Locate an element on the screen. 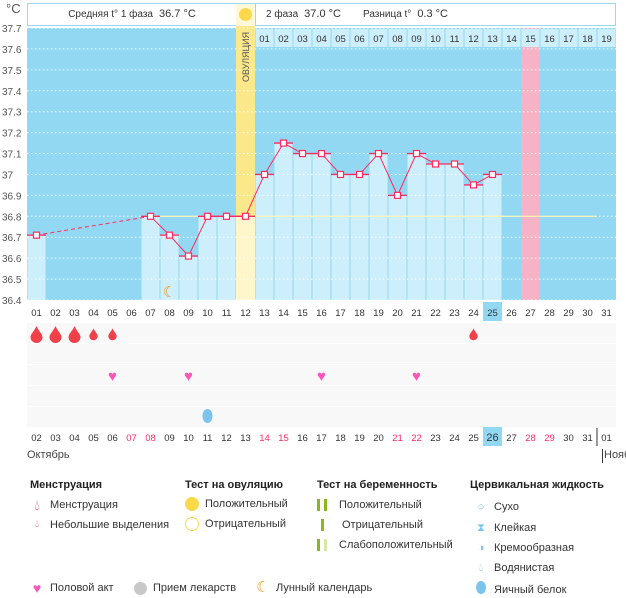  today-marker is located at coordinates (492, 436).